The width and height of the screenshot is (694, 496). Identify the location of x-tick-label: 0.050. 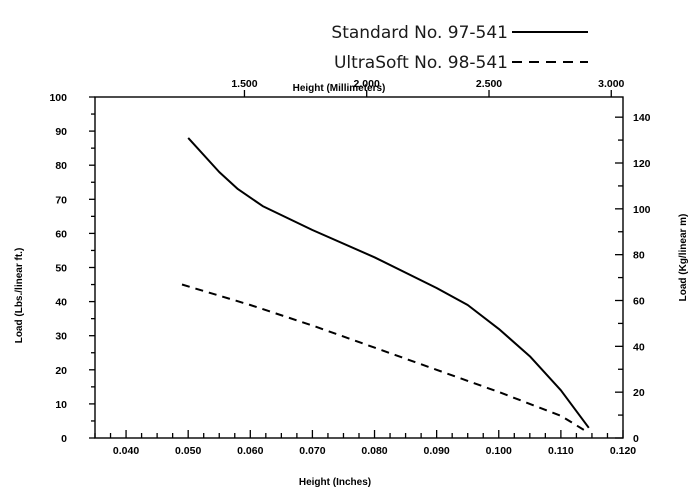
(188, 451).